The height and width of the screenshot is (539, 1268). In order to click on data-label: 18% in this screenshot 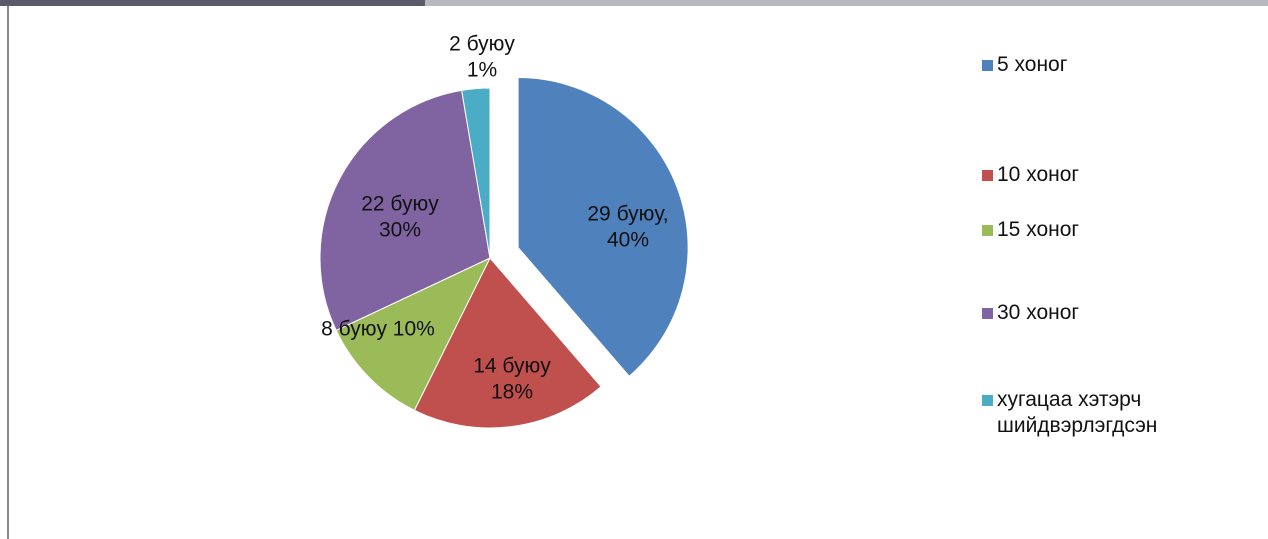, I will do `click(512, 392)`.